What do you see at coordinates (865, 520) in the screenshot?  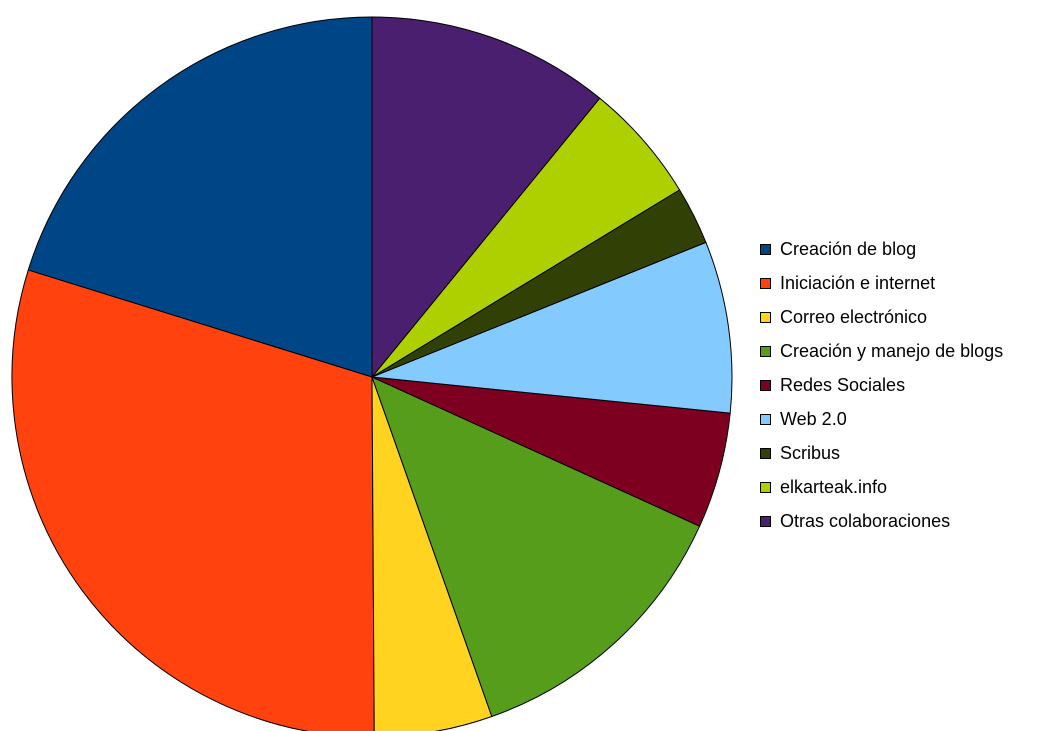 I see `legend-label: Otras colaboraciones` at bounding box center [865, 520].